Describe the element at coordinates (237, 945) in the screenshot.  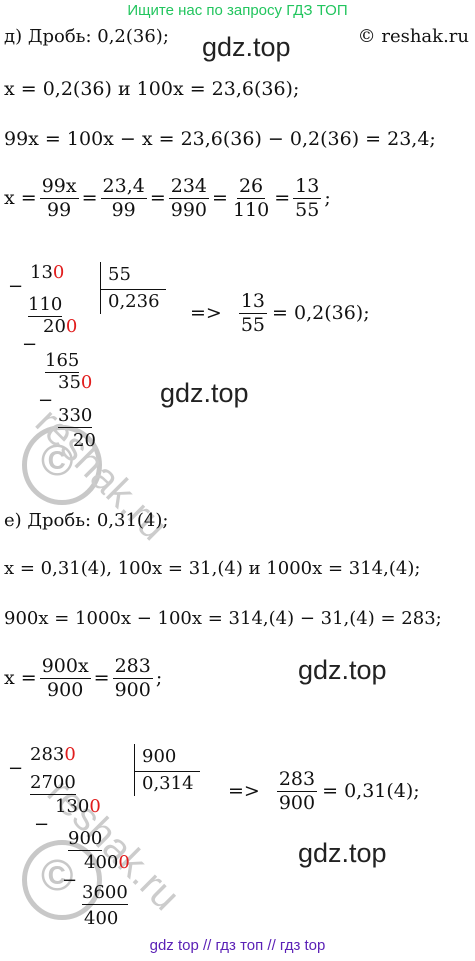
I see `footer-links: gdz top // гдз топ // гдз top` at that location.